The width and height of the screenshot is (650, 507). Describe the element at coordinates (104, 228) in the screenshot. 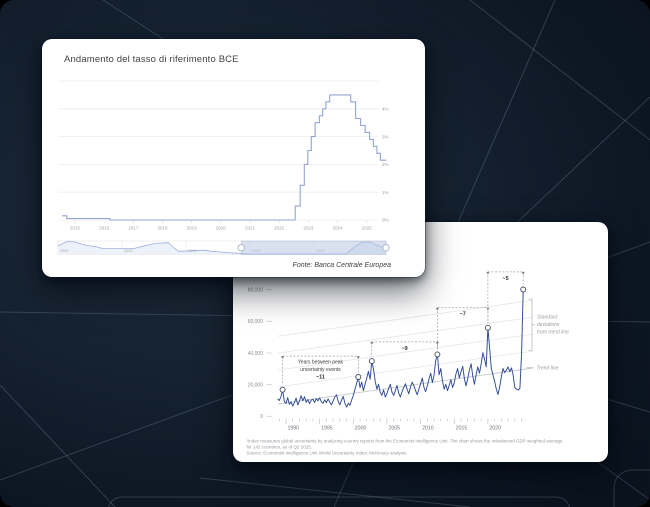

I see `svg-text: 2016` at that location.